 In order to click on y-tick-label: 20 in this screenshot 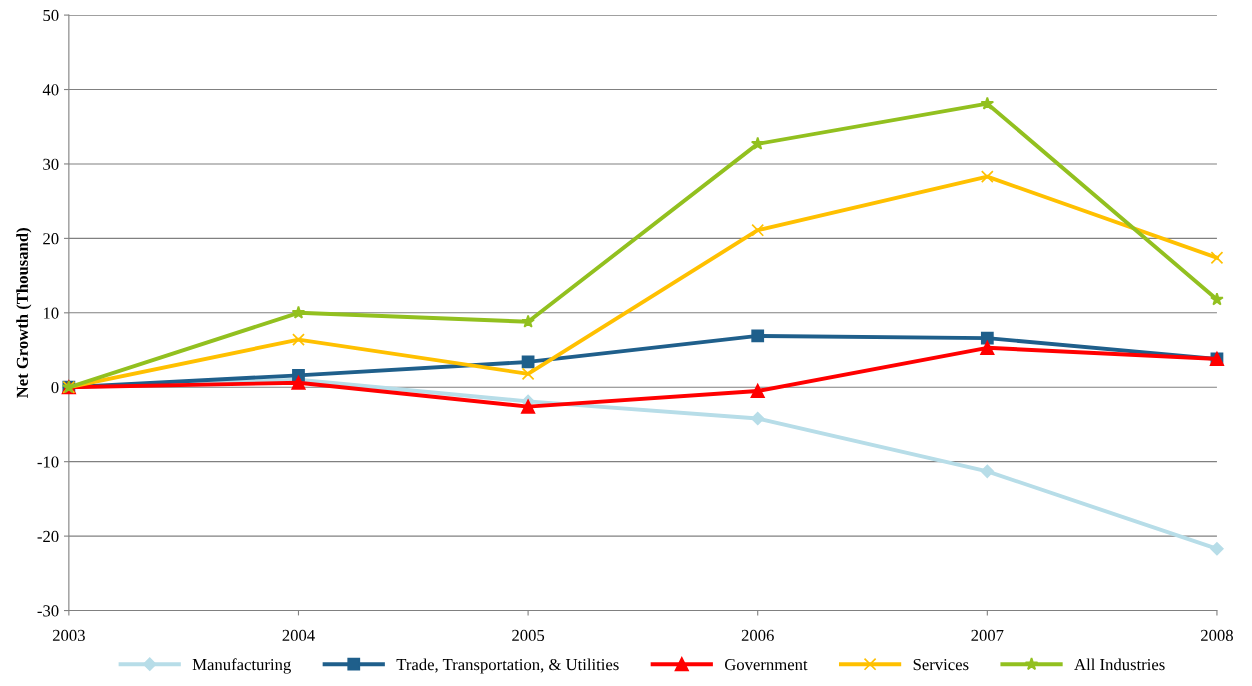, I will do `click(51, 239)`.